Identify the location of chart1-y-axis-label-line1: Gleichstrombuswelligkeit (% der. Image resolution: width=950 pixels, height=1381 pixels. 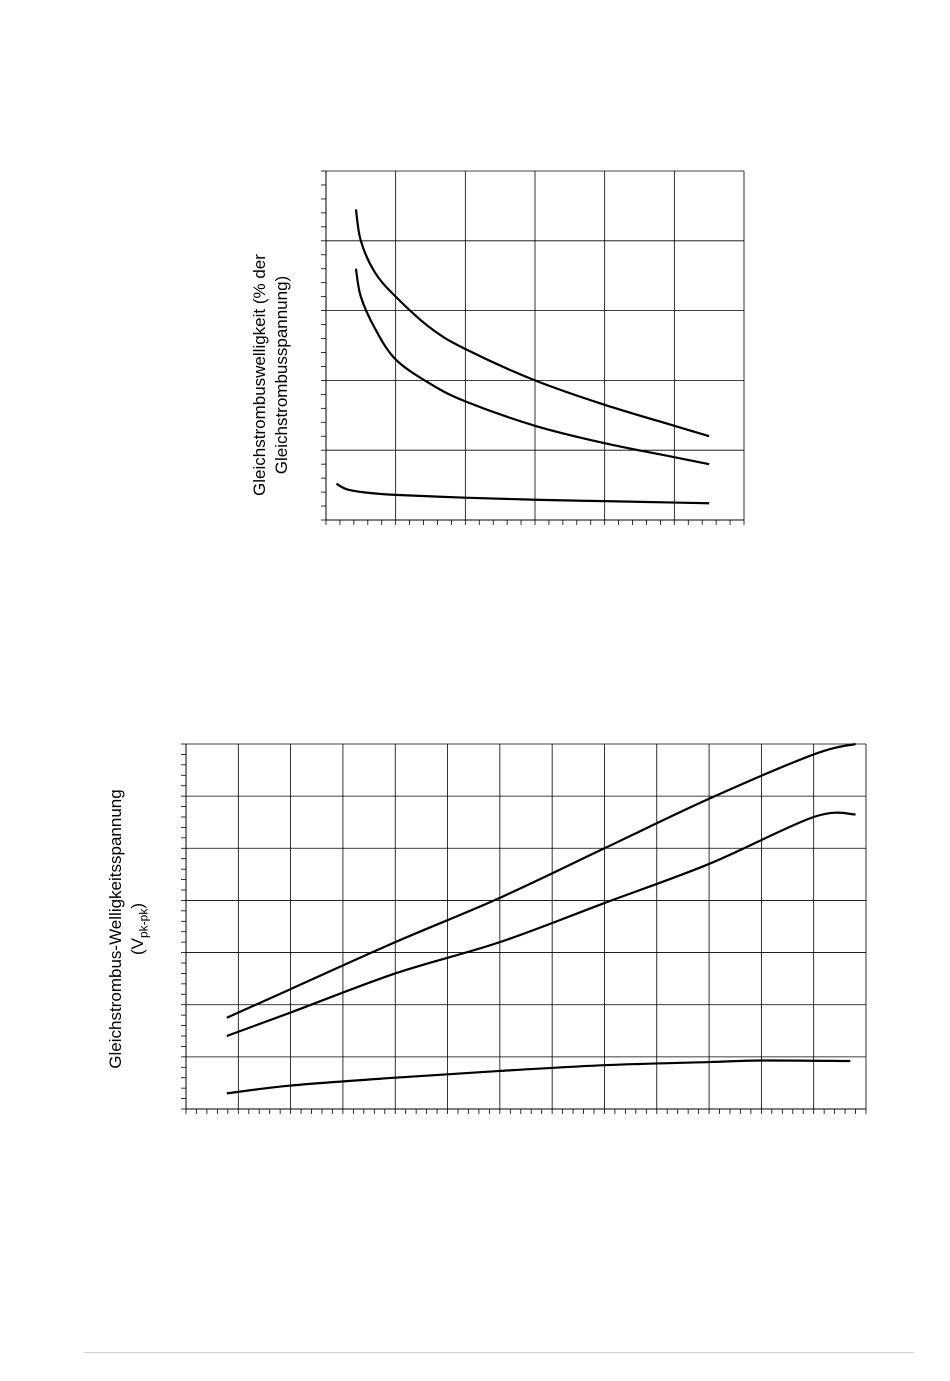
(259, 375).